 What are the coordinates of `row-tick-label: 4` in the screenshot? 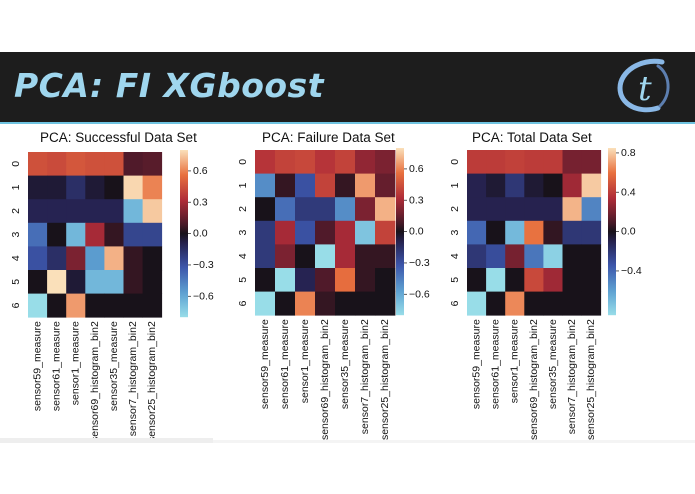 It's located at (243, 256).